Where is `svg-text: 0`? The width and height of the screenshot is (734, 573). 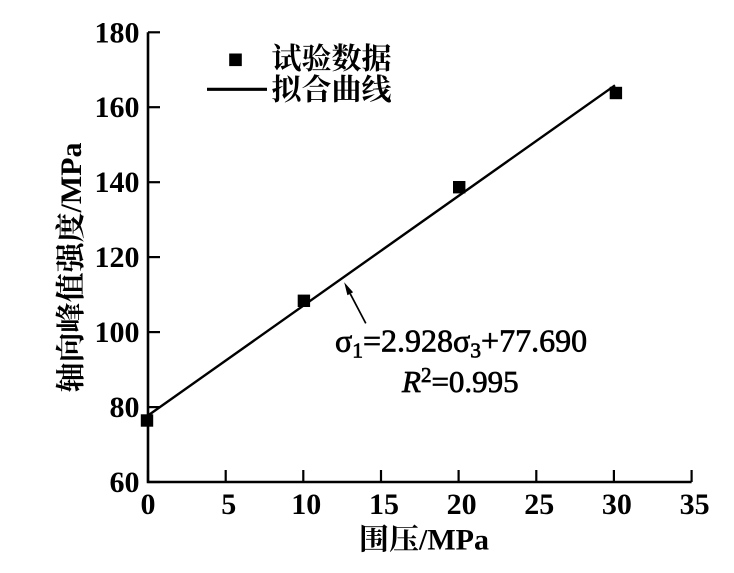 svg-text: 0 is located at coordinates (148, 504).